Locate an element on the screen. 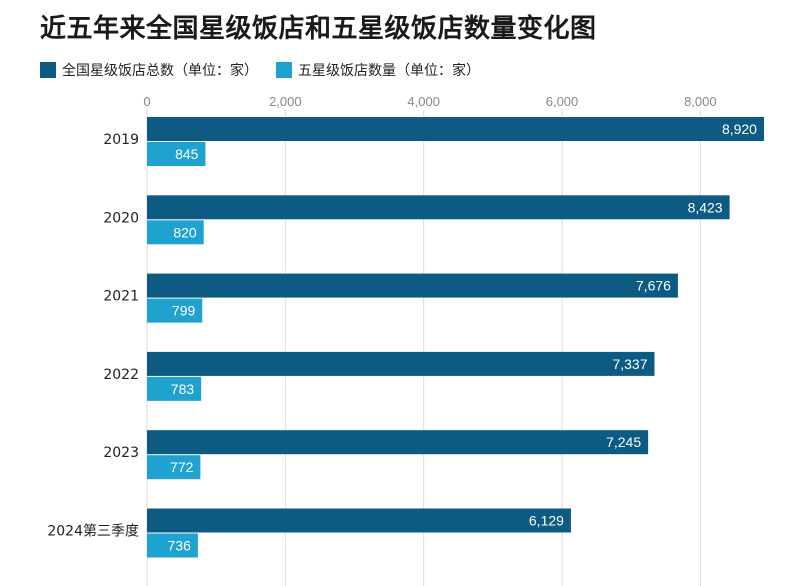 This screenshot has width=794, height=586. value-label-five-star: 845 is located at coordinates (187, 154).